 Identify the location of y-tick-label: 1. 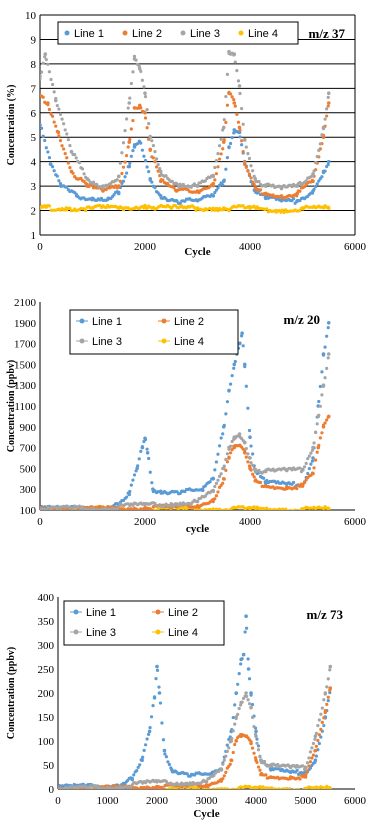
(34, 236).